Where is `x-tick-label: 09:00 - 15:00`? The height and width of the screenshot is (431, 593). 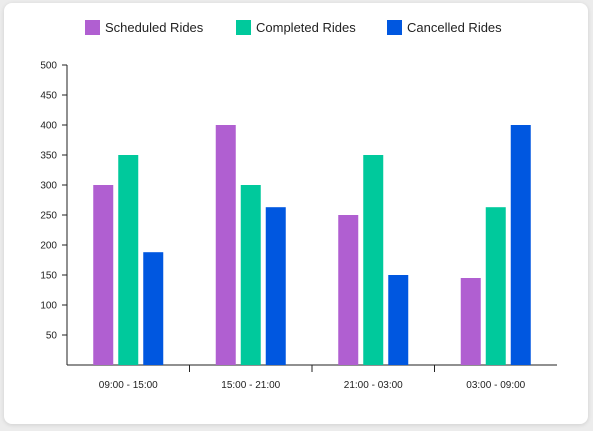
x-tick-label: 09:00 - 15:00 is located at coordinates (128, 385).